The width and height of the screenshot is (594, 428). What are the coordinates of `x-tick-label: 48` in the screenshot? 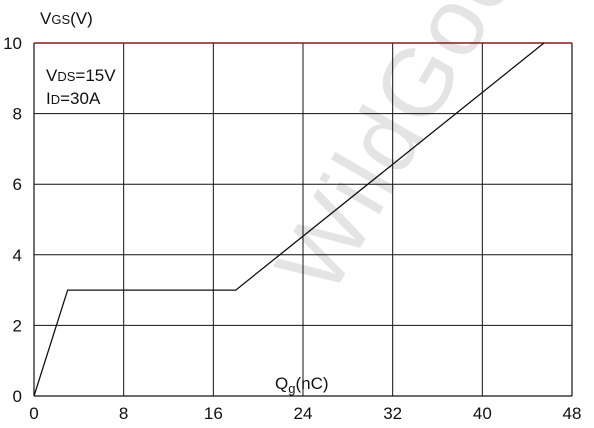 It's located at (572, 413).